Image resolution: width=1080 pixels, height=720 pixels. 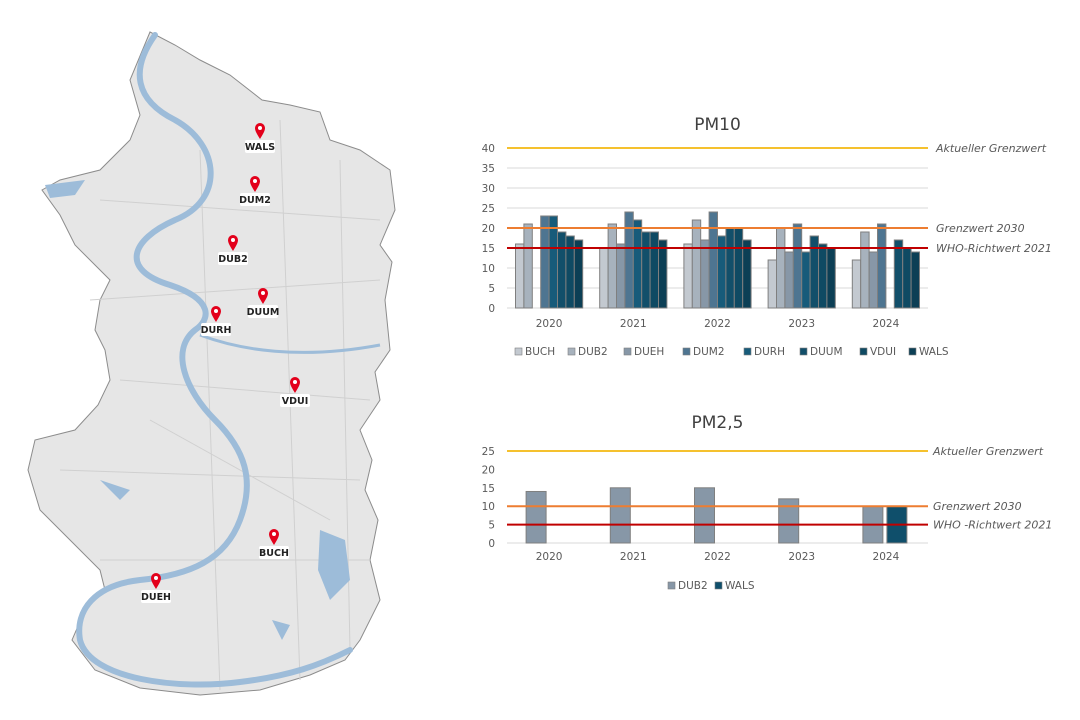 I want to click on station-marker-durh: DURH, so click(x=216, y=321).